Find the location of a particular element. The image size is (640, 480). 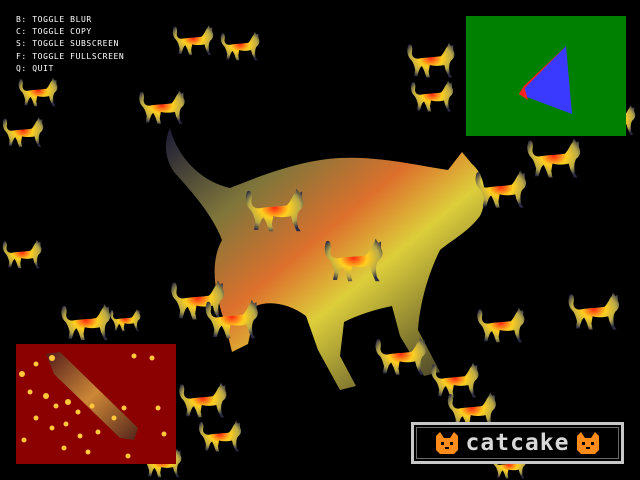

copy-view is located at coordinates (96, 404).